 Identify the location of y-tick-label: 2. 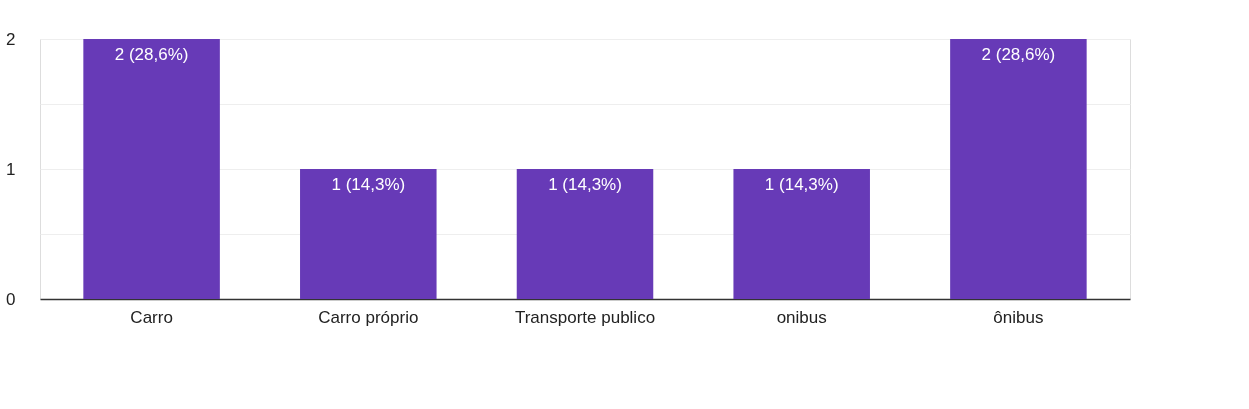
(11, 39).